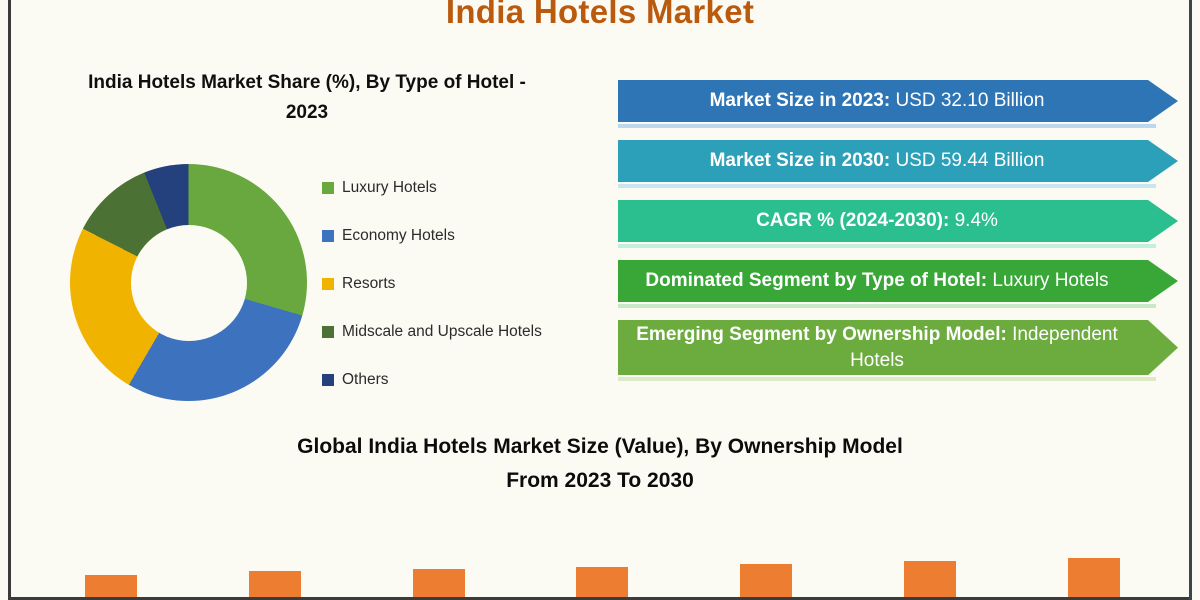 The image size is (1200, 600). Describe the element at coordinates (188, 282) in the screenshot. I see `donut-chart` at that location.